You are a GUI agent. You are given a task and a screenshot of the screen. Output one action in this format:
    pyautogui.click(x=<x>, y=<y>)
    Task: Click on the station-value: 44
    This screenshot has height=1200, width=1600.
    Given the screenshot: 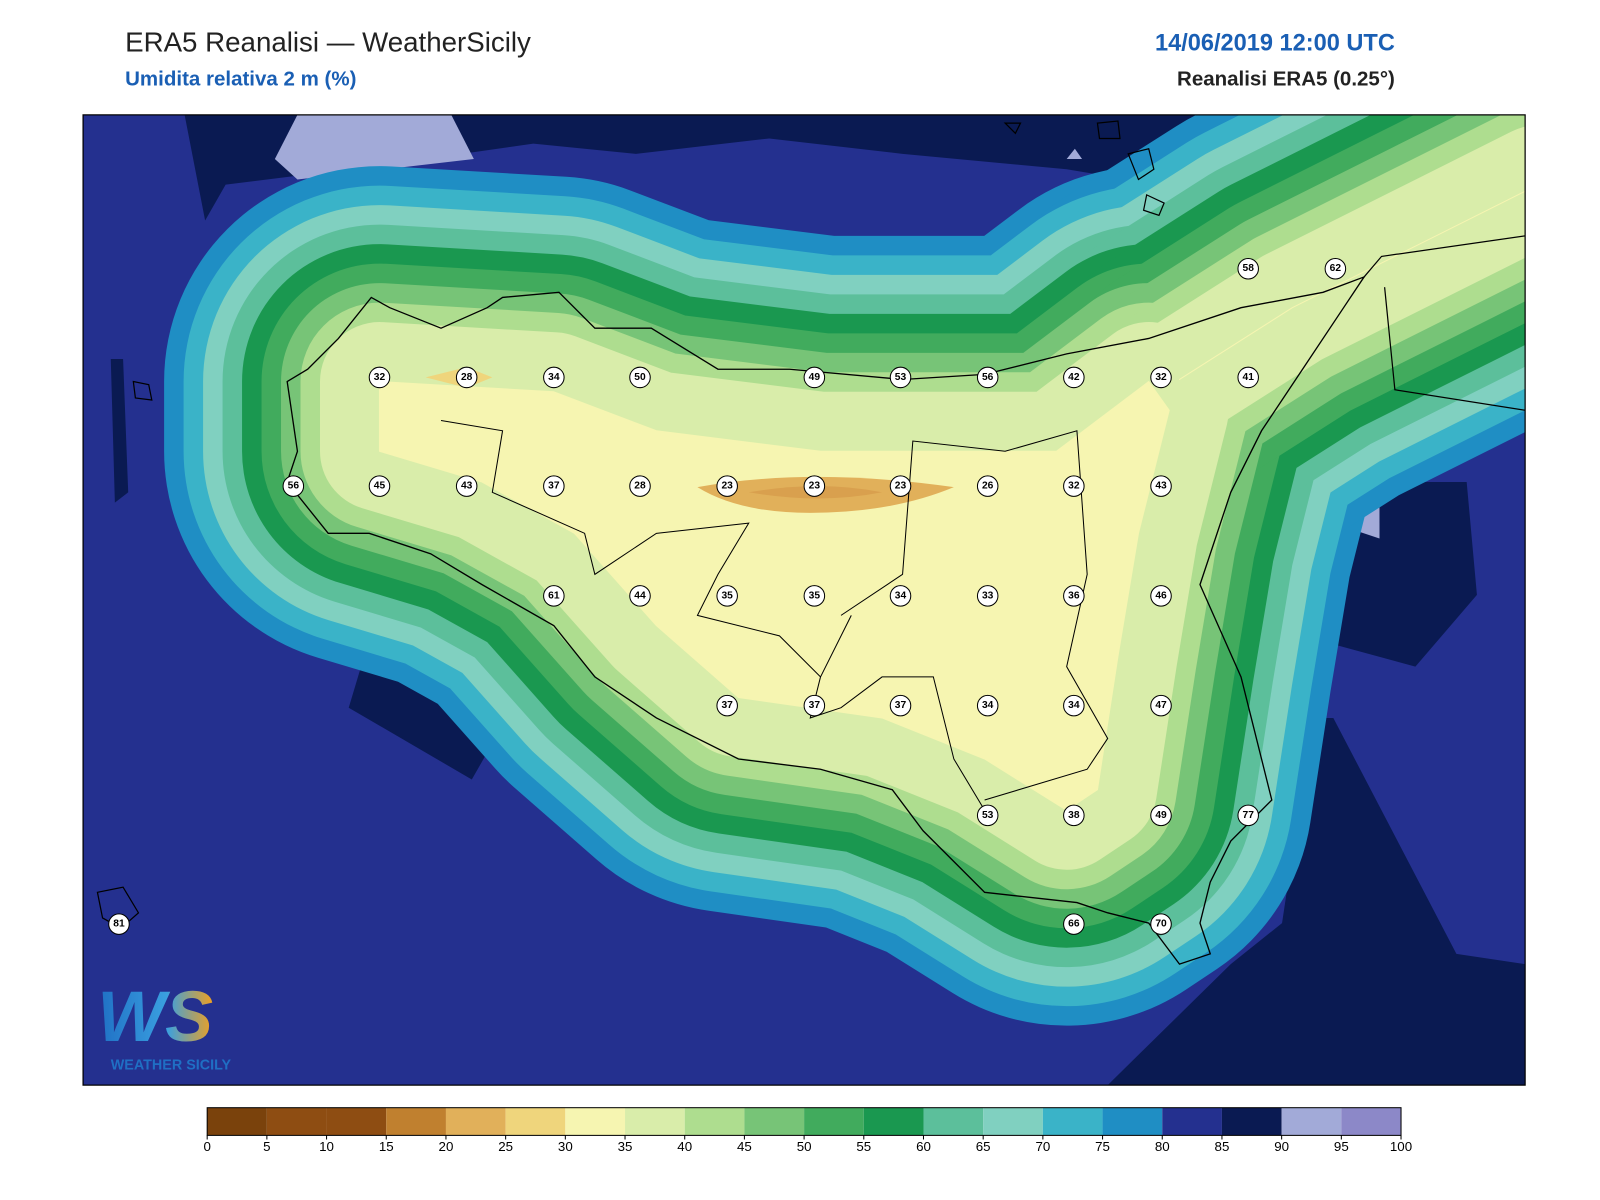 What is the action you would take?
    pyautogui.click(x=640, y=595)
    